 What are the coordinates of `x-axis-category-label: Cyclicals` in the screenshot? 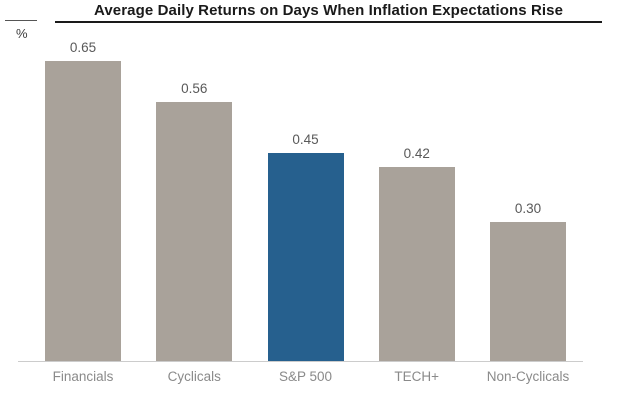 It's located at (194, 376).